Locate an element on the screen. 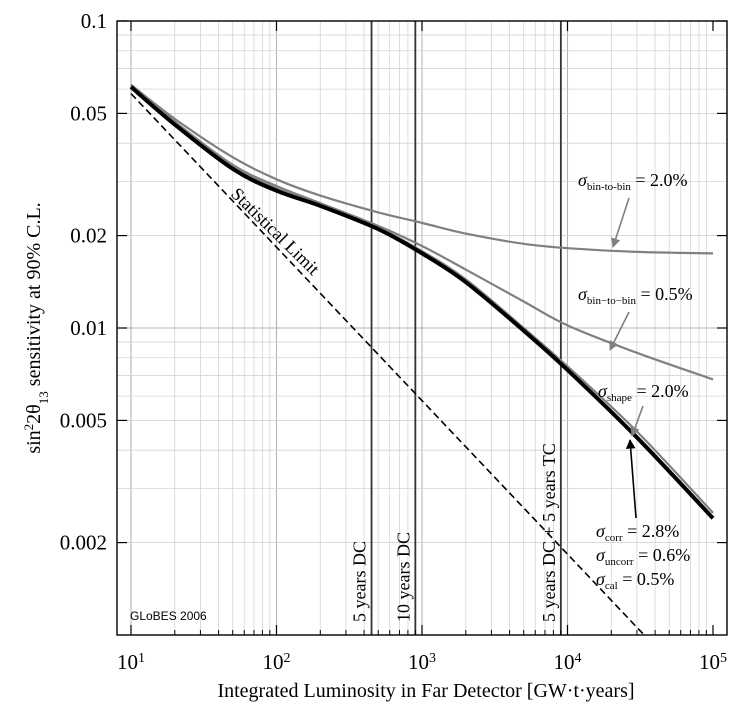 The image size is (747, 706). y-tick-label: 0.002 is located at coordinates (83, 543).